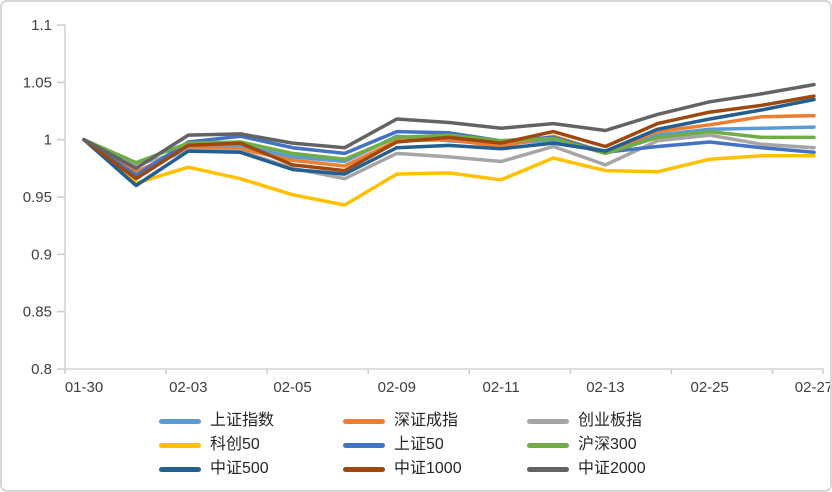 This screenshot has width=832, height=492. What do you see at coordinates (188, 387) in the screenshot?
I see `x-axis-tick-label: 02-03` at bounding box center [188, 387].